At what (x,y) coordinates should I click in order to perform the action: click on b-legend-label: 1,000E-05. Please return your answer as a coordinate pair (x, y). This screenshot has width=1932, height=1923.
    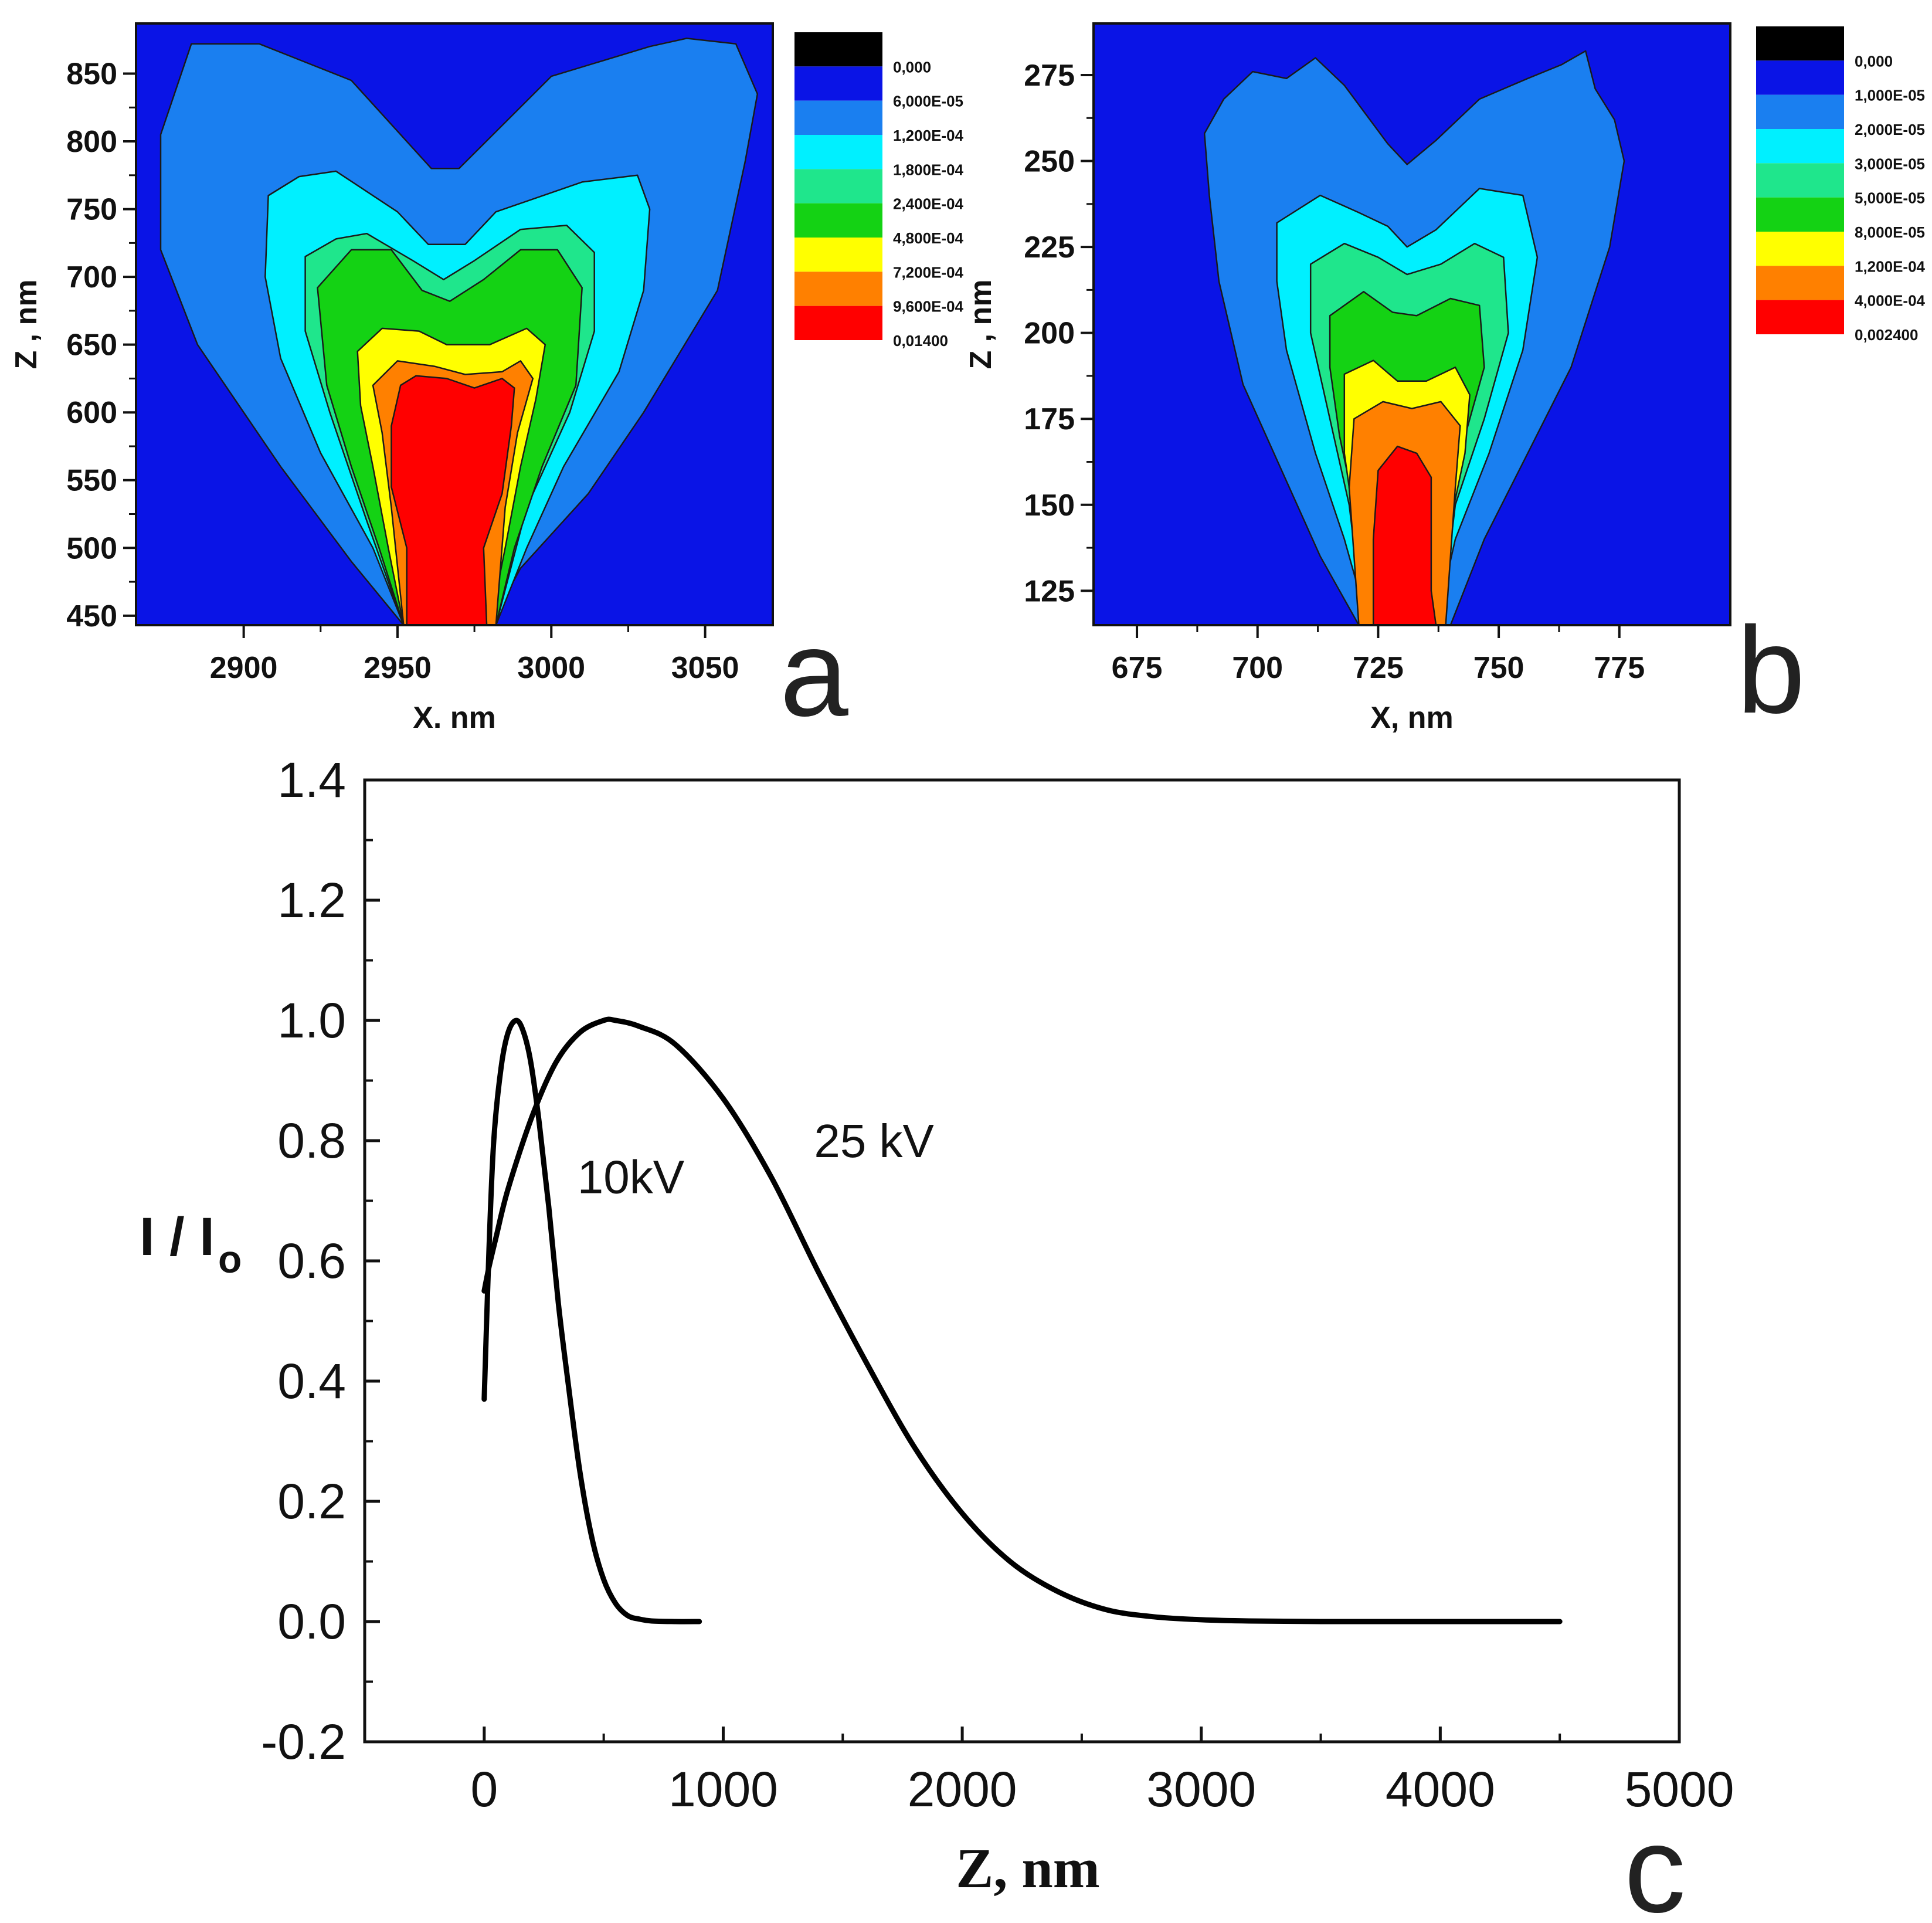
    Looking at the image, I should click on (1890, 96).